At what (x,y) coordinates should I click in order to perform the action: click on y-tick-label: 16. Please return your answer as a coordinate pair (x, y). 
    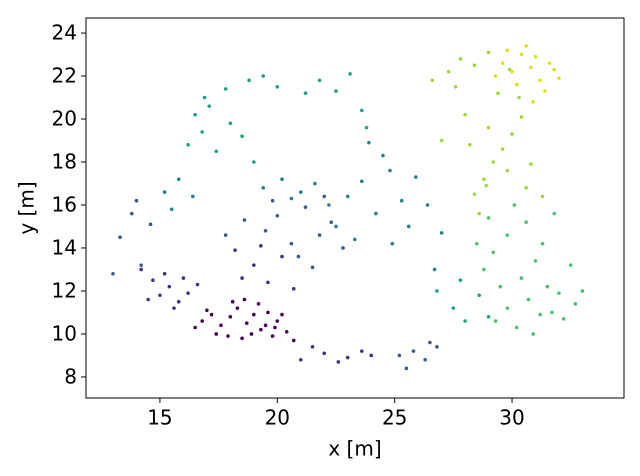
    Looking at the image, I should click on (64, 204).